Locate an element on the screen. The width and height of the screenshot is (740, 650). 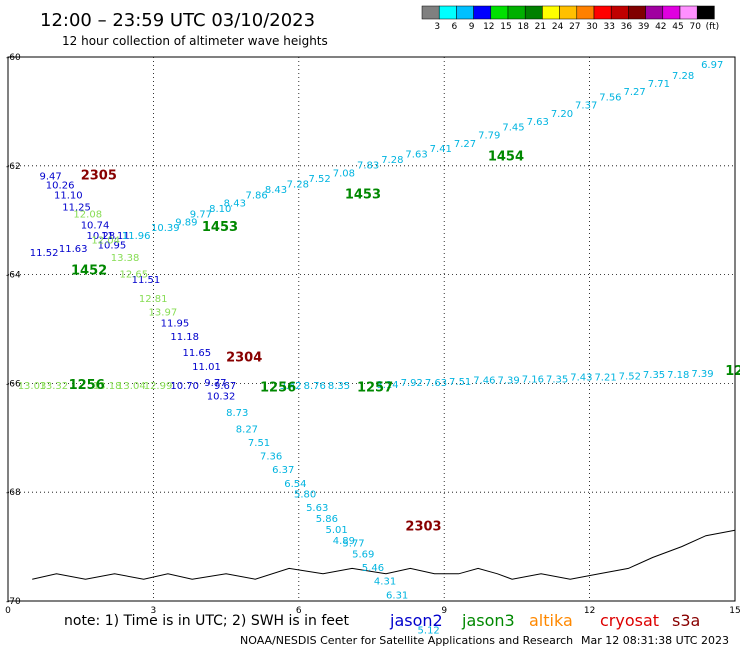
wave-height-label: 11.10 is located at coordinates (68, 195).